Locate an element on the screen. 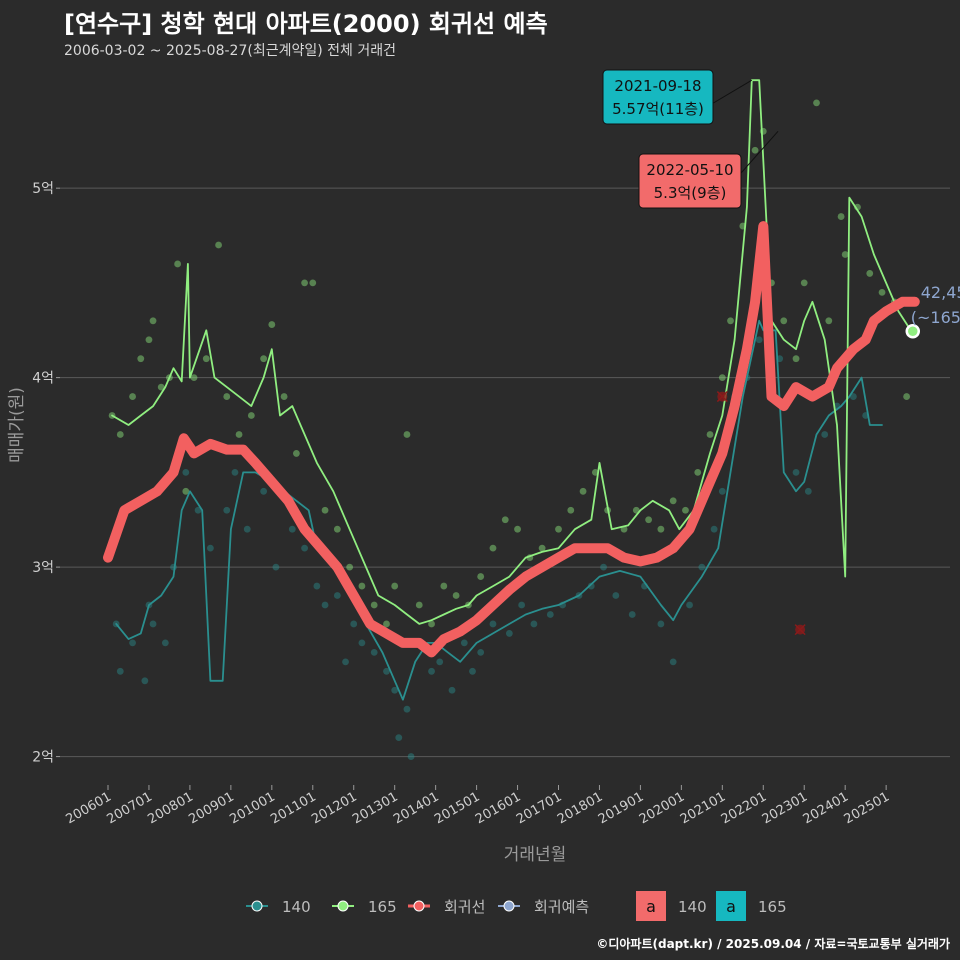 The image size is (960, 960). legend-box-box_regression is located at coordinates (651, 906).